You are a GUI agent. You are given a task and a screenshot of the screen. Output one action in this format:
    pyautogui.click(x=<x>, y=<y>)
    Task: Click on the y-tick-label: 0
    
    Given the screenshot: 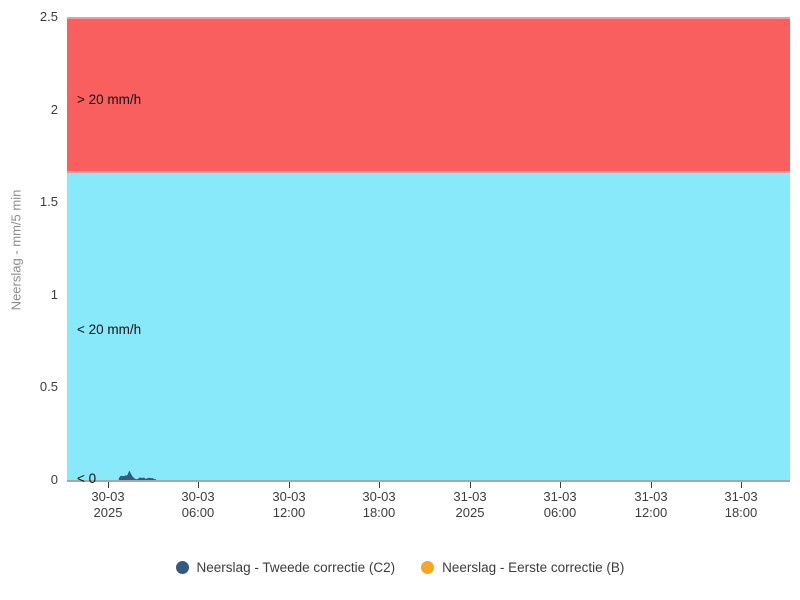 What is the action you would take?
    pyautogui.click(x=54, y=479)
    